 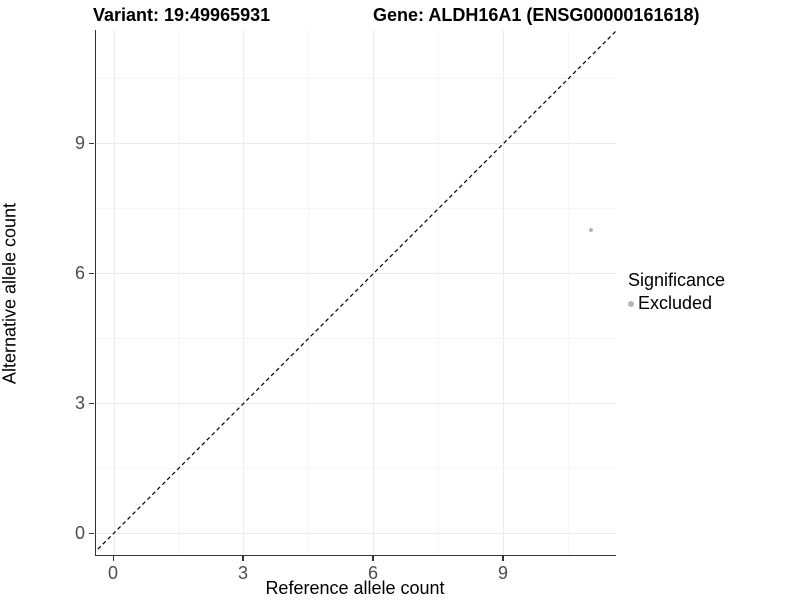 I want to click on y-tick-label: 9, so click(x=79, y=143).